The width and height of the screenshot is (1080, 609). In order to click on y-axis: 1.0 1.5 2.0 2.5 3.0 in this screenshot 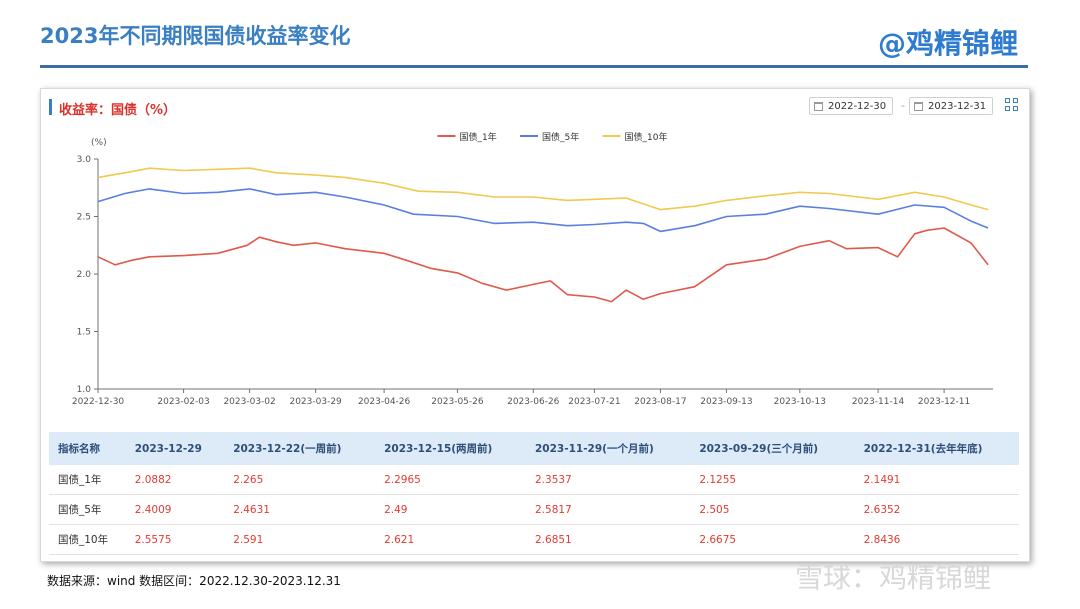, I will do `click(88, 275)`.